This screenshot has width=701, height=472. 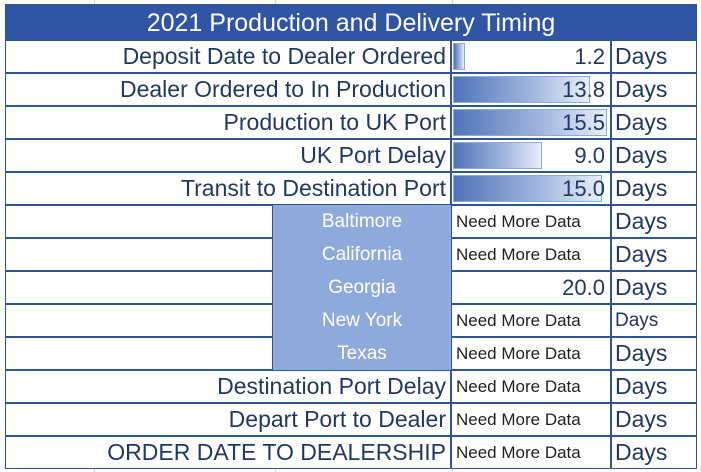 I want to click on row-value: 1.2, so click(x=531, y=56).